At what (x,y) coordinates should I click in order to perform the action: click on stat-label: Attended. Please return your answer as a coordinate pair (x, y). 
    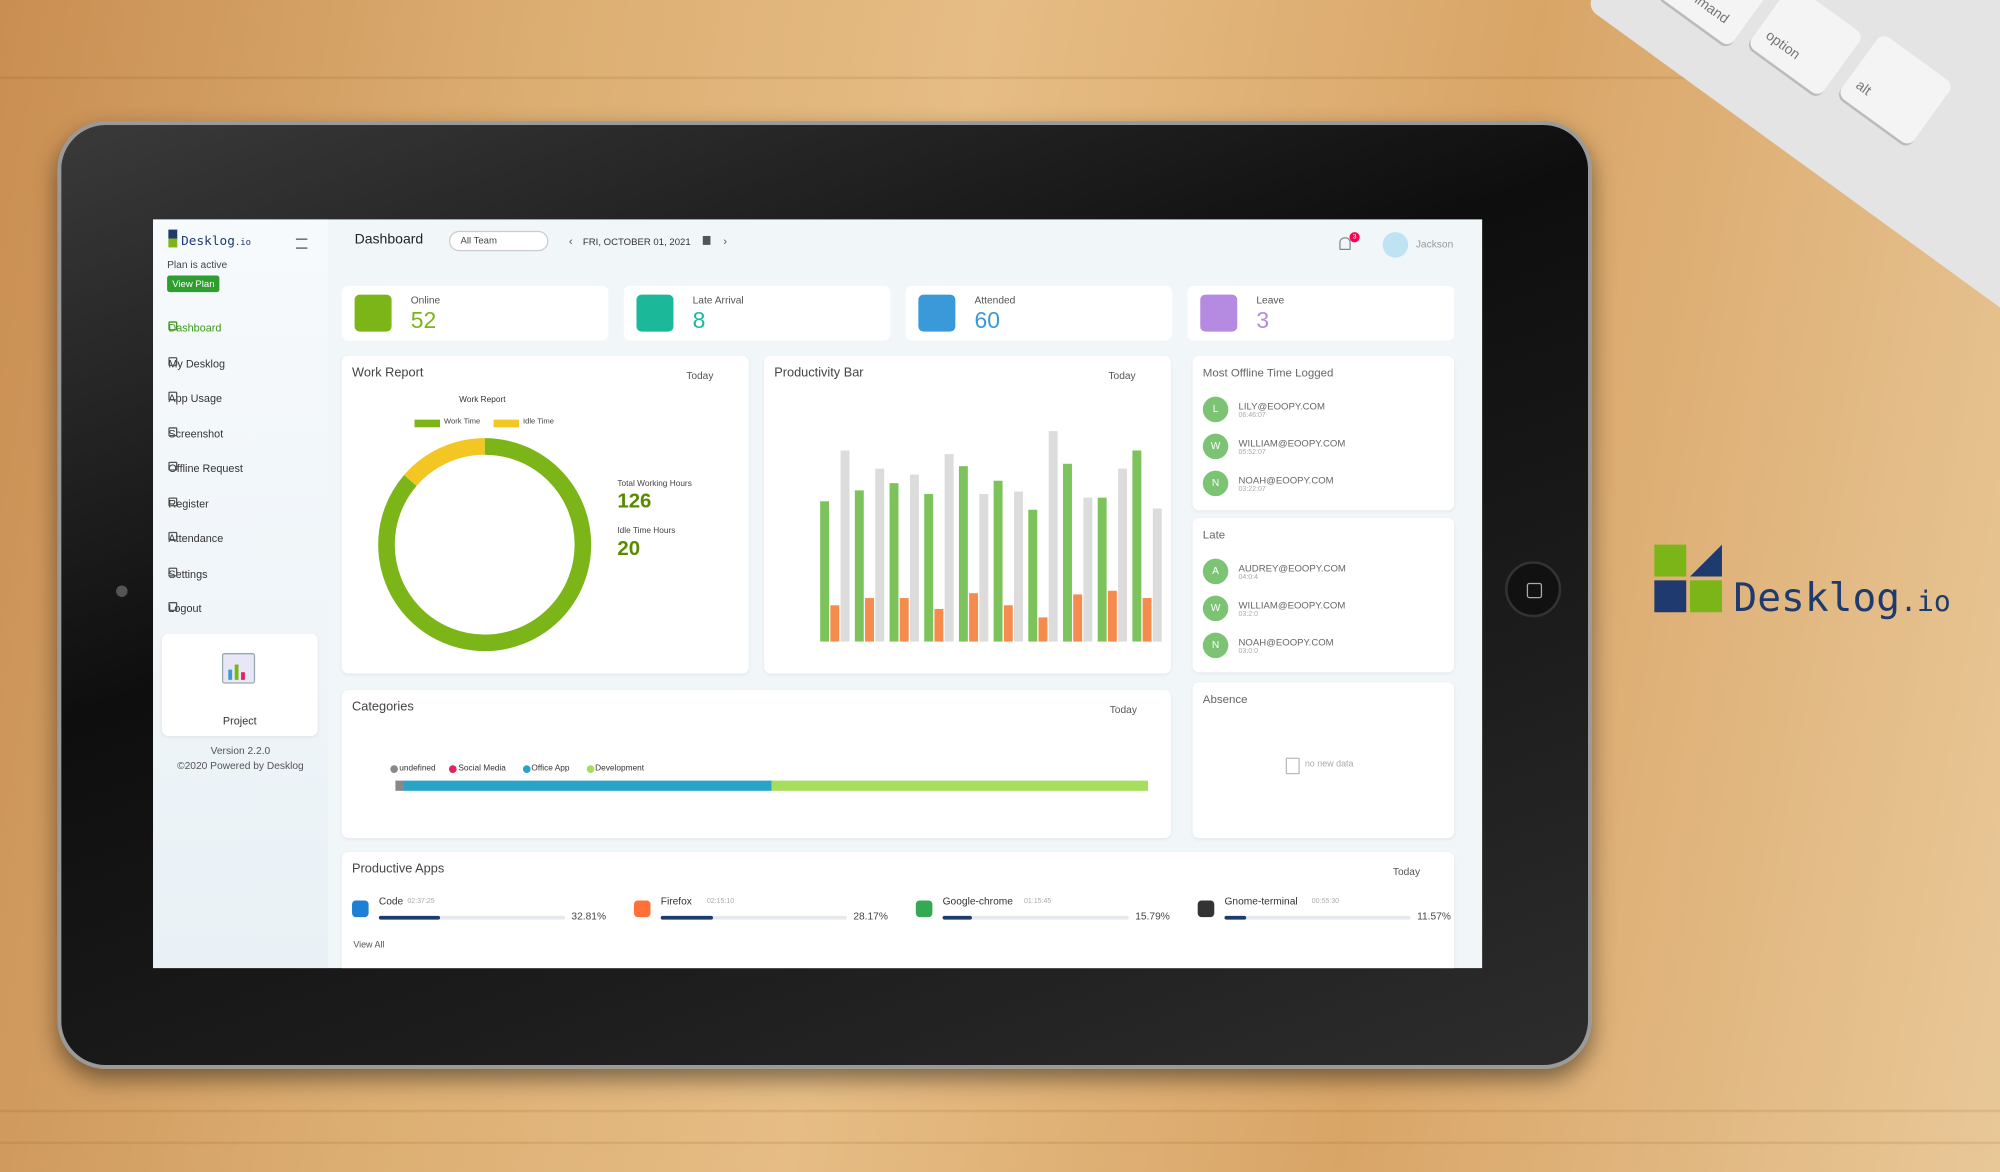
    Looking at the image, I should click on (995, 300).